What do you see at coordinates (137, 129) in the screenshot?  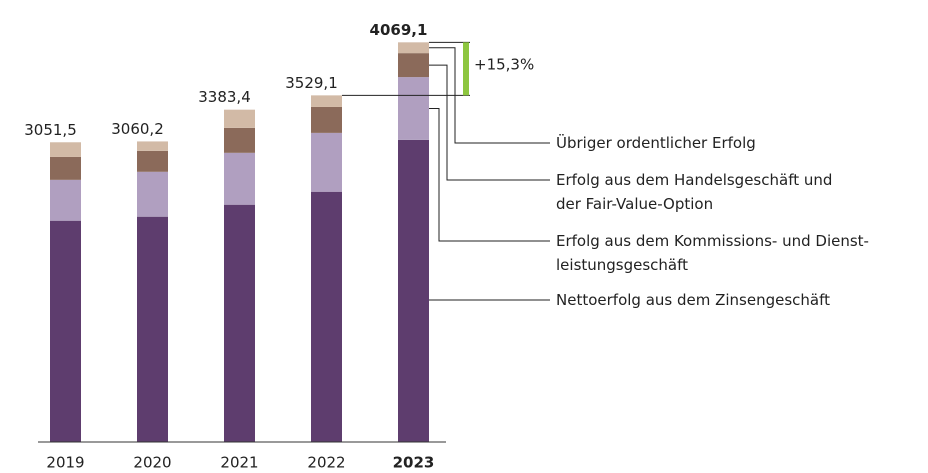 I see `total-label: 3060,2` at bounding box center [137, 129].